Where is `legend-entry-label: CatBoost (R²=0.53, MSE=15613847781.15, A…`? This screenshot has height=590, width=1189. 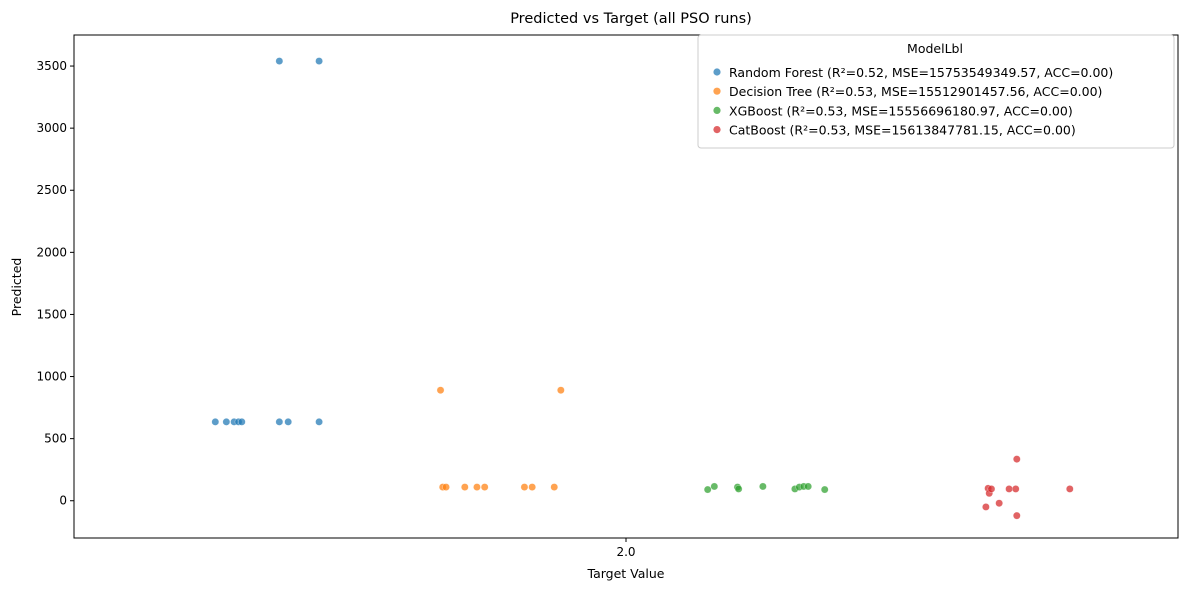 legend-entry-label: CatBoost (R²=0.53, MSE=15613847781.15, A… is located at coordinates (902, 130).